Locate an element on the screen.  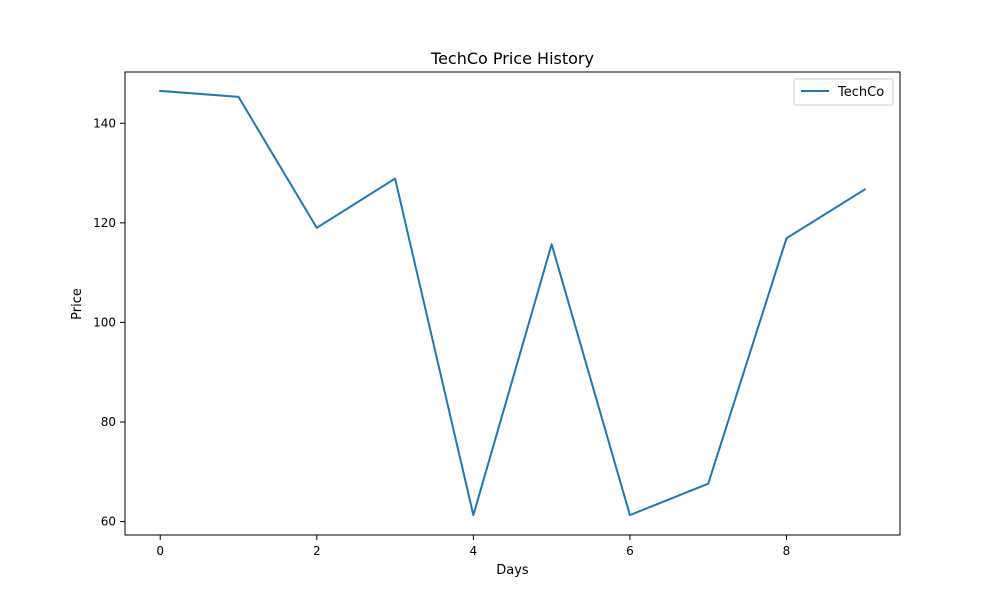
x-axis-label: Days is located at coordinates (512, 570).